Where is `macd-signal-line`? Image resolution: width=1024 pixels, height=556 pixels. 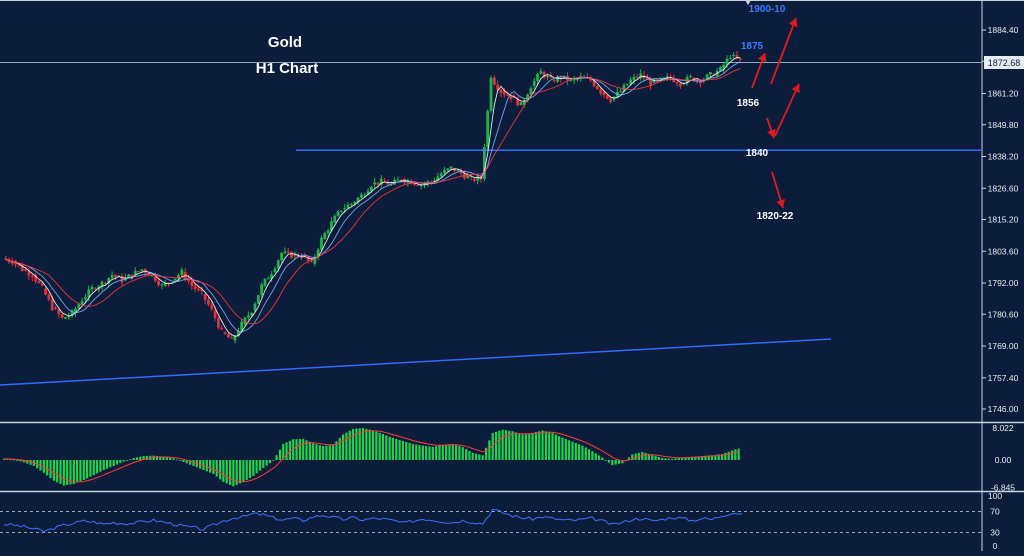 macd-signal-line is located at coordinates (371, 456).